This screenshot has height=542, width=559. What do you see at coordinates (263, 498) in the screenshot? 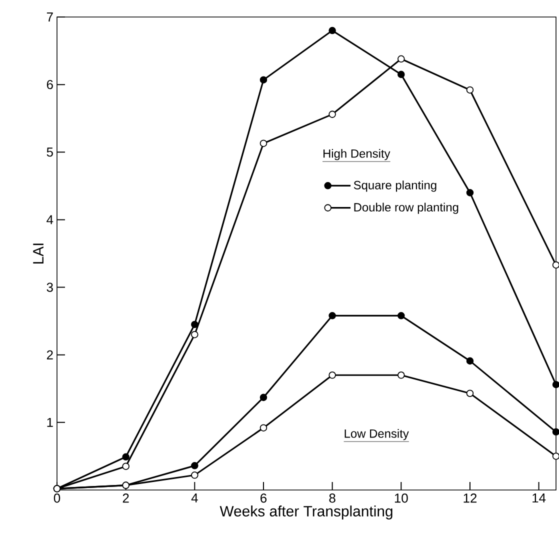
I see `x-tick-label: 6` at bounding box center [263, 498].